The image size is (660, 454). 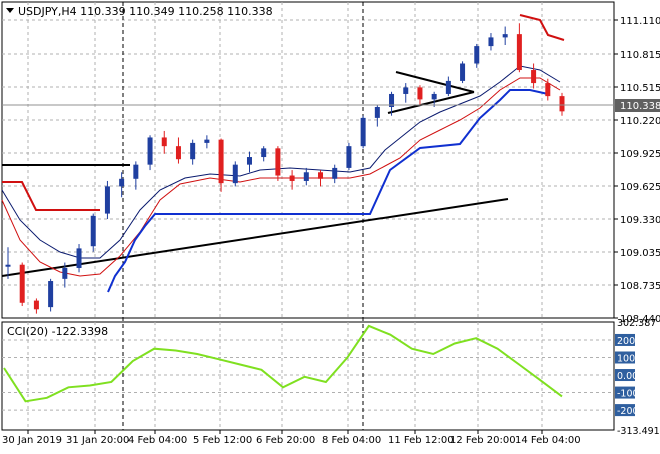 I want to click on cci-axis-label: 302.387, so click(x=636, y=323).